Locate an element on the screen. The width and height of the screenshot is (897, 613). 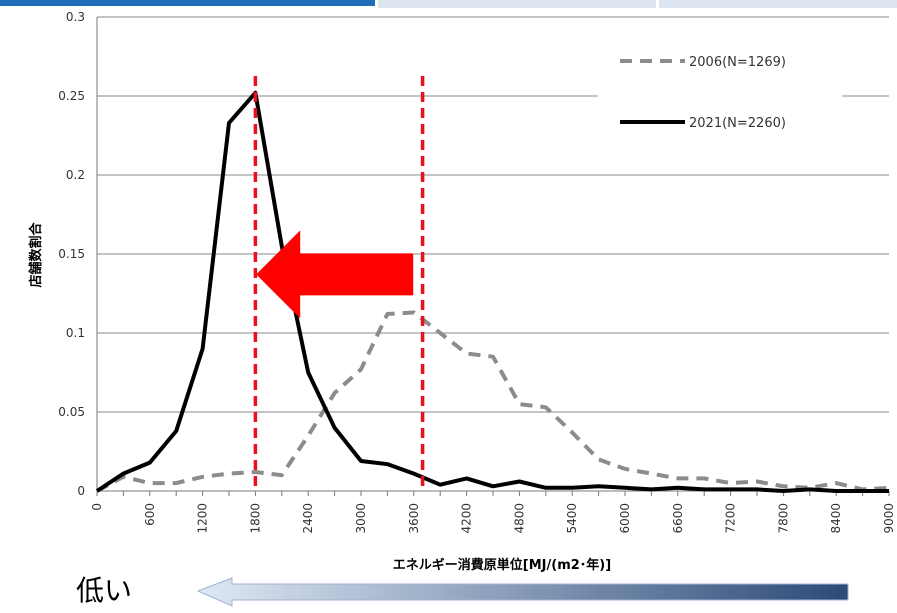
tab-strip-active is located at coordinates (187, 3).